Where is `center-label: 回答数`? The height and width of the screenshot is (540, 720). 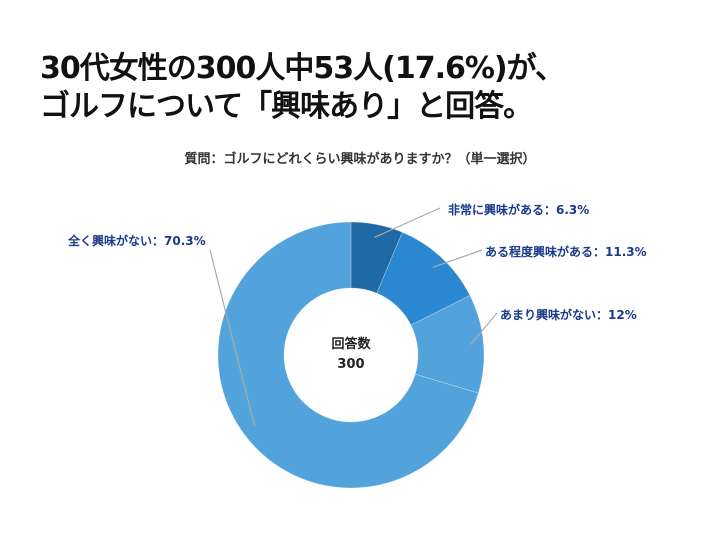 center-label: 回答数 is located at coordinates (351, 344).